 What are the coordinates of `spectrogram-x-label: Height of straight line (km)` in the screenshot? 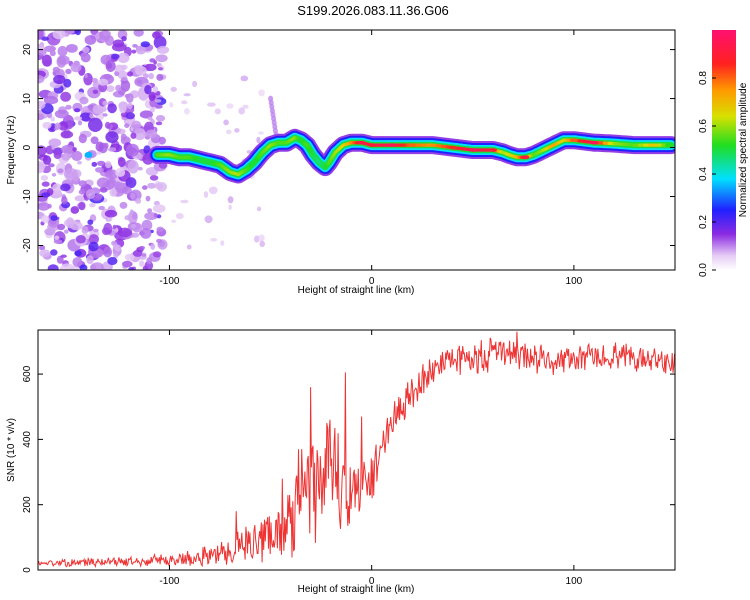 It's located at (356, 290).